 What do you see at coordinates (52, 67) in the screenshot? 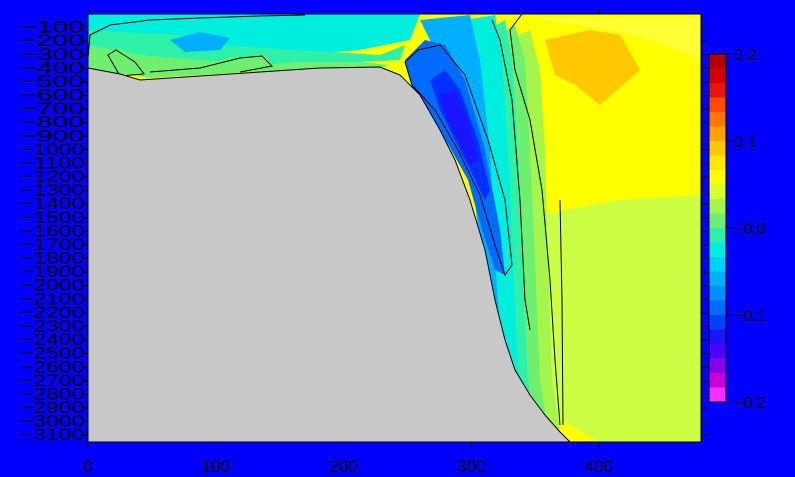
I see `y-tick-label: −400` at bounding box center [52, 67].